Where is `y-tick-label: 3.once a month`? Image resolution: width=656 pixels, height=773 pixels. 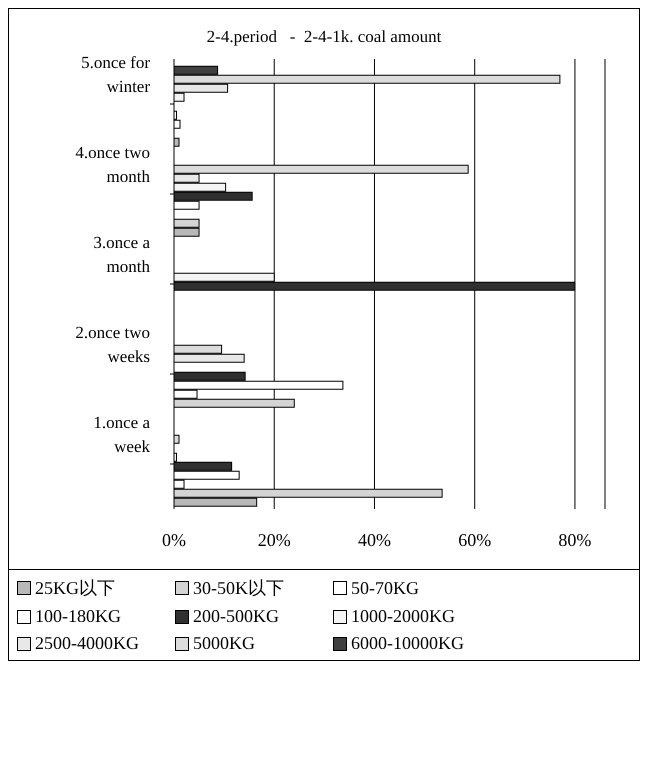 y-tick-label: 3.once a month is located at coordinates (121, 254).